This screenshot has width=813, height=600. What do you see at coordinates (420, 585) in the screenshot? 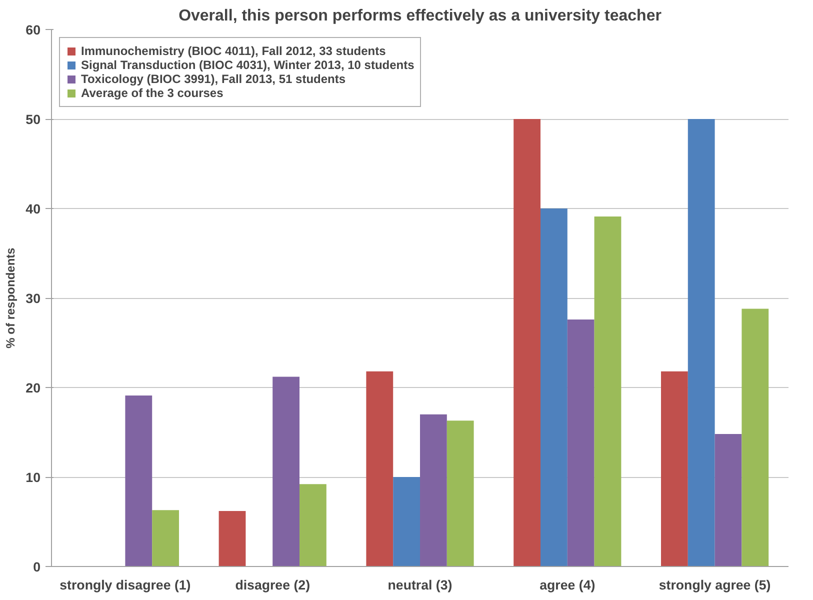
I see `x-tick-label: neutral (3)` at bounding box center [420, 585].